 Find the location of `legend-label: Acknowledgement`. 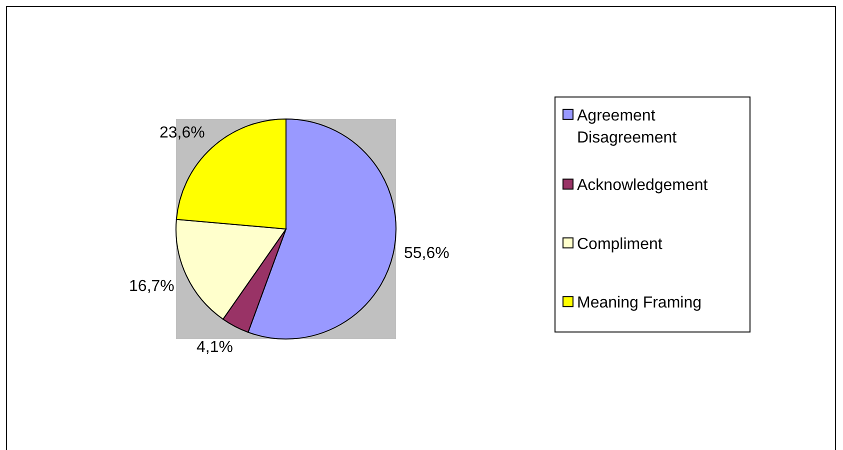

legend-label: Acknowledgement is located at coordinates (642, 185).